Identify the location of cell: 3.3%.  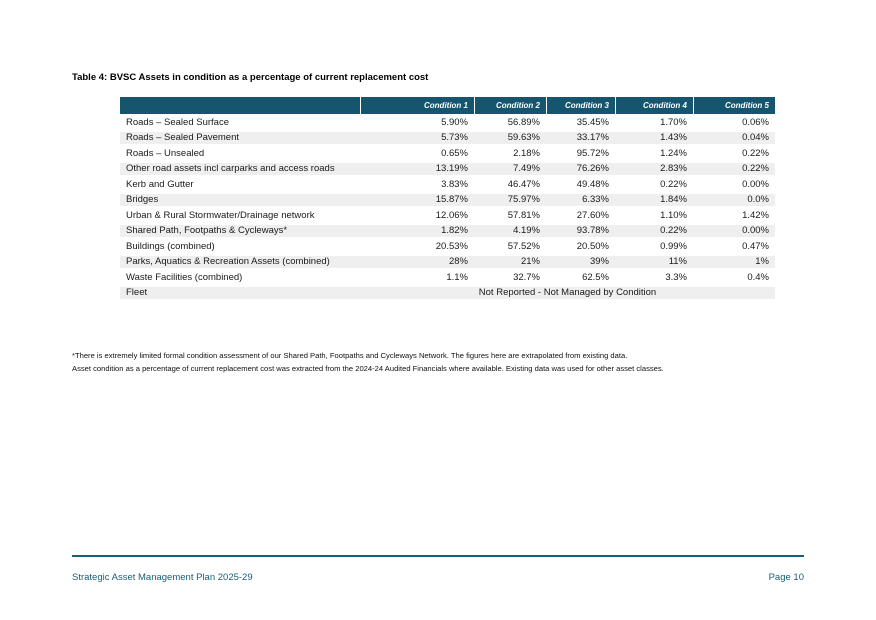
(654, 277).